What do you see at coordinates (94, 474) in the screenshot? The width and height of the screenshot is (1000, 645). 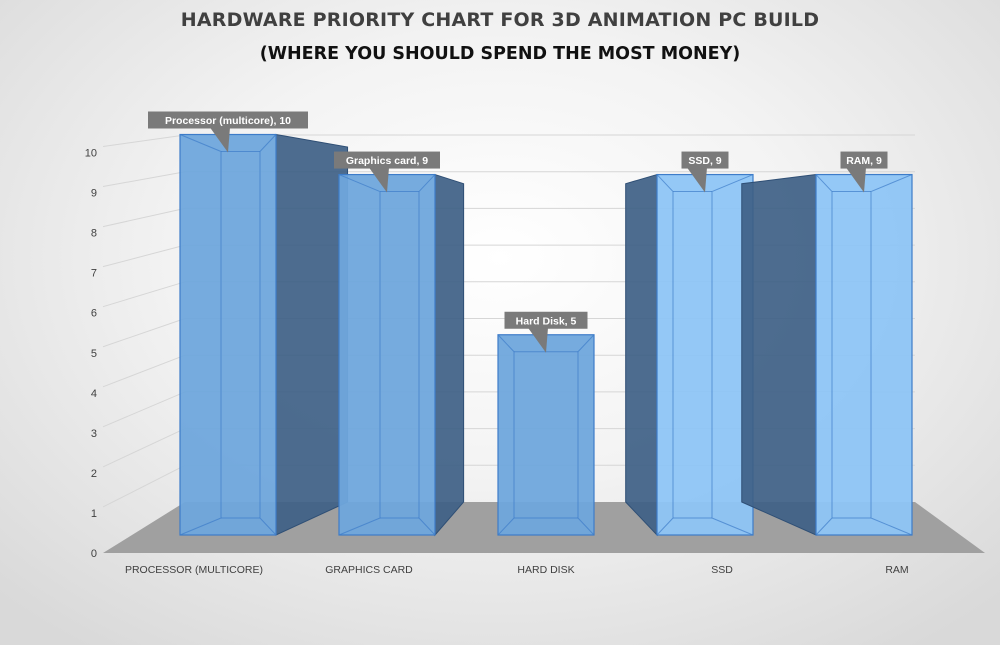 I see `y-tick-label: 2` at bounding box center [94, 474].